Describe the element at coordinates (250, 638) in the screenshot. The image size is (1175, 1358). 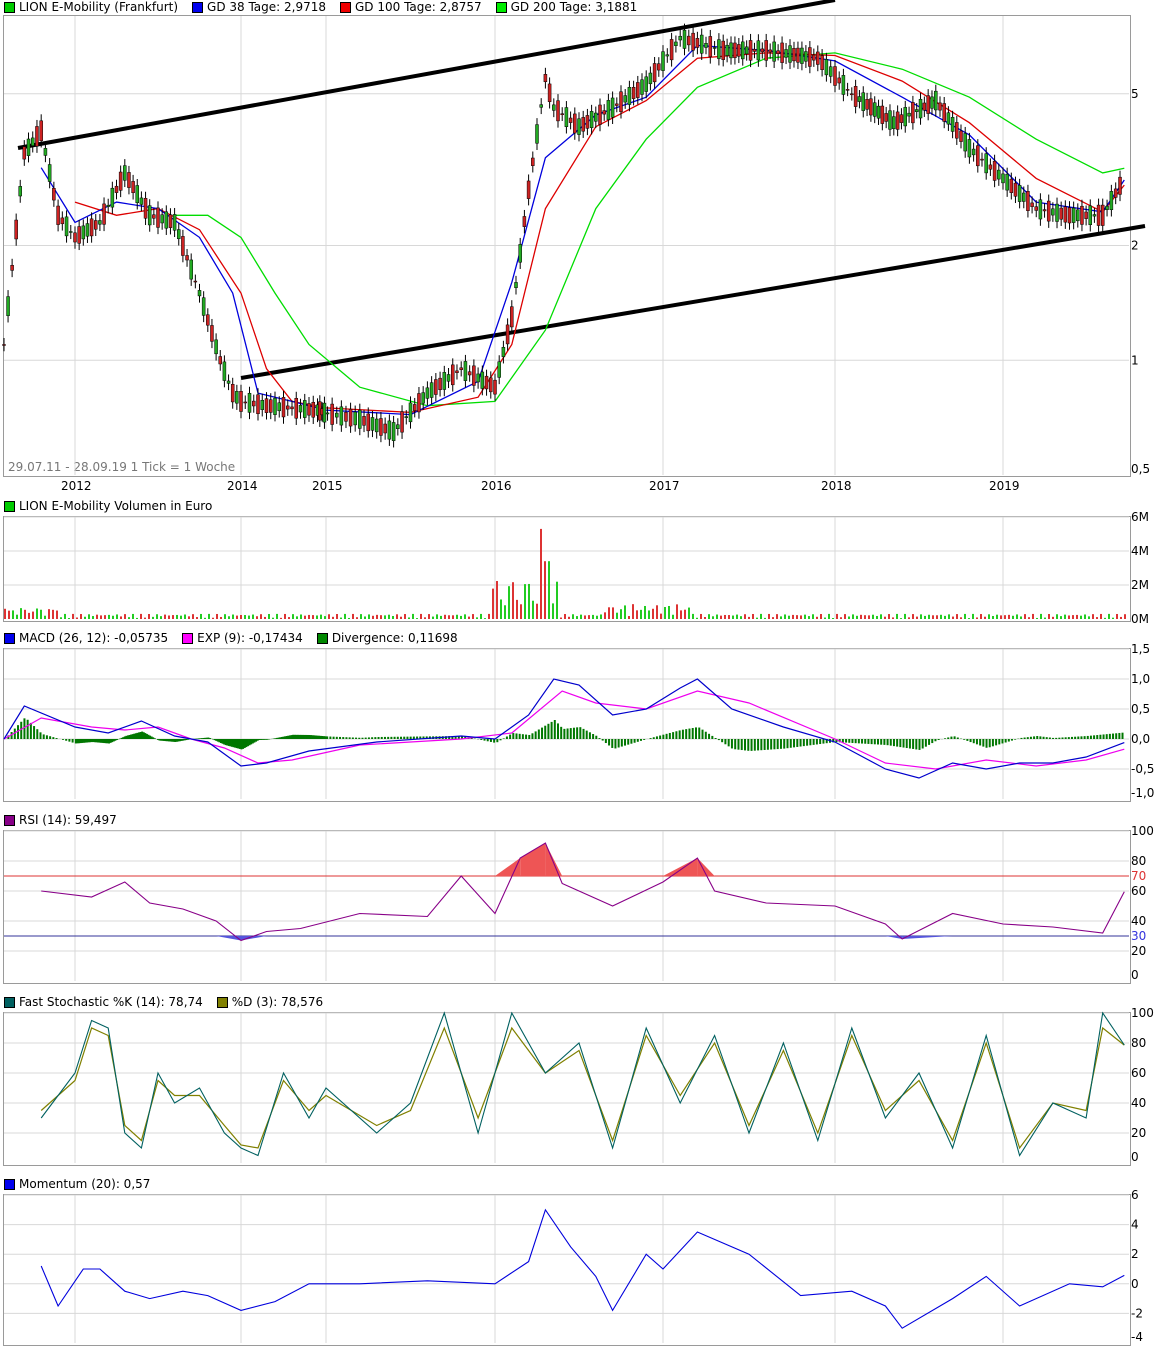
I see `macd-legend-label: EXP (9): -0,17434` at that location.